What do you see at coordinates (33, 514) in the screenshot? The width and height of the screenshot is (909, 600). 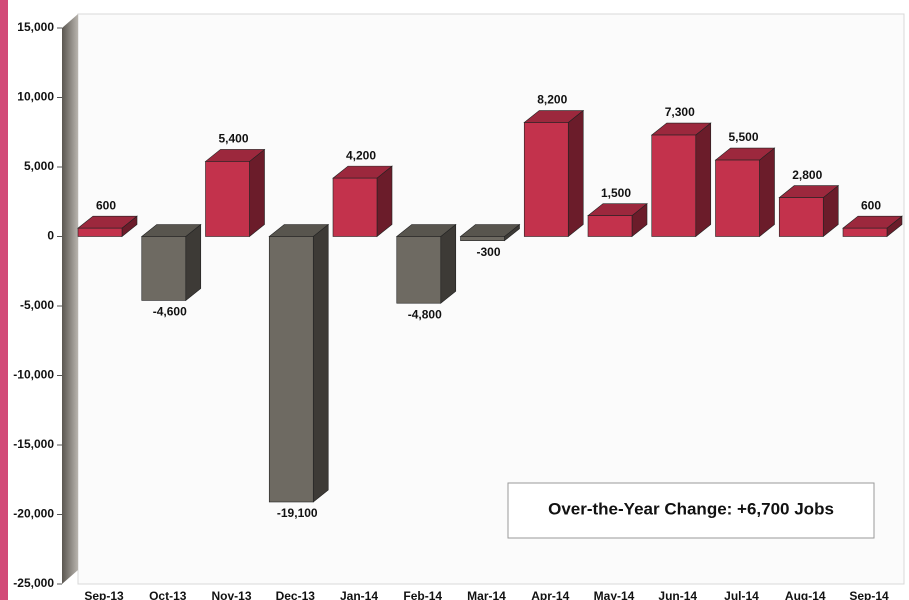 I see `y-tick-label: -20,000` at bounding box center [33, 514].